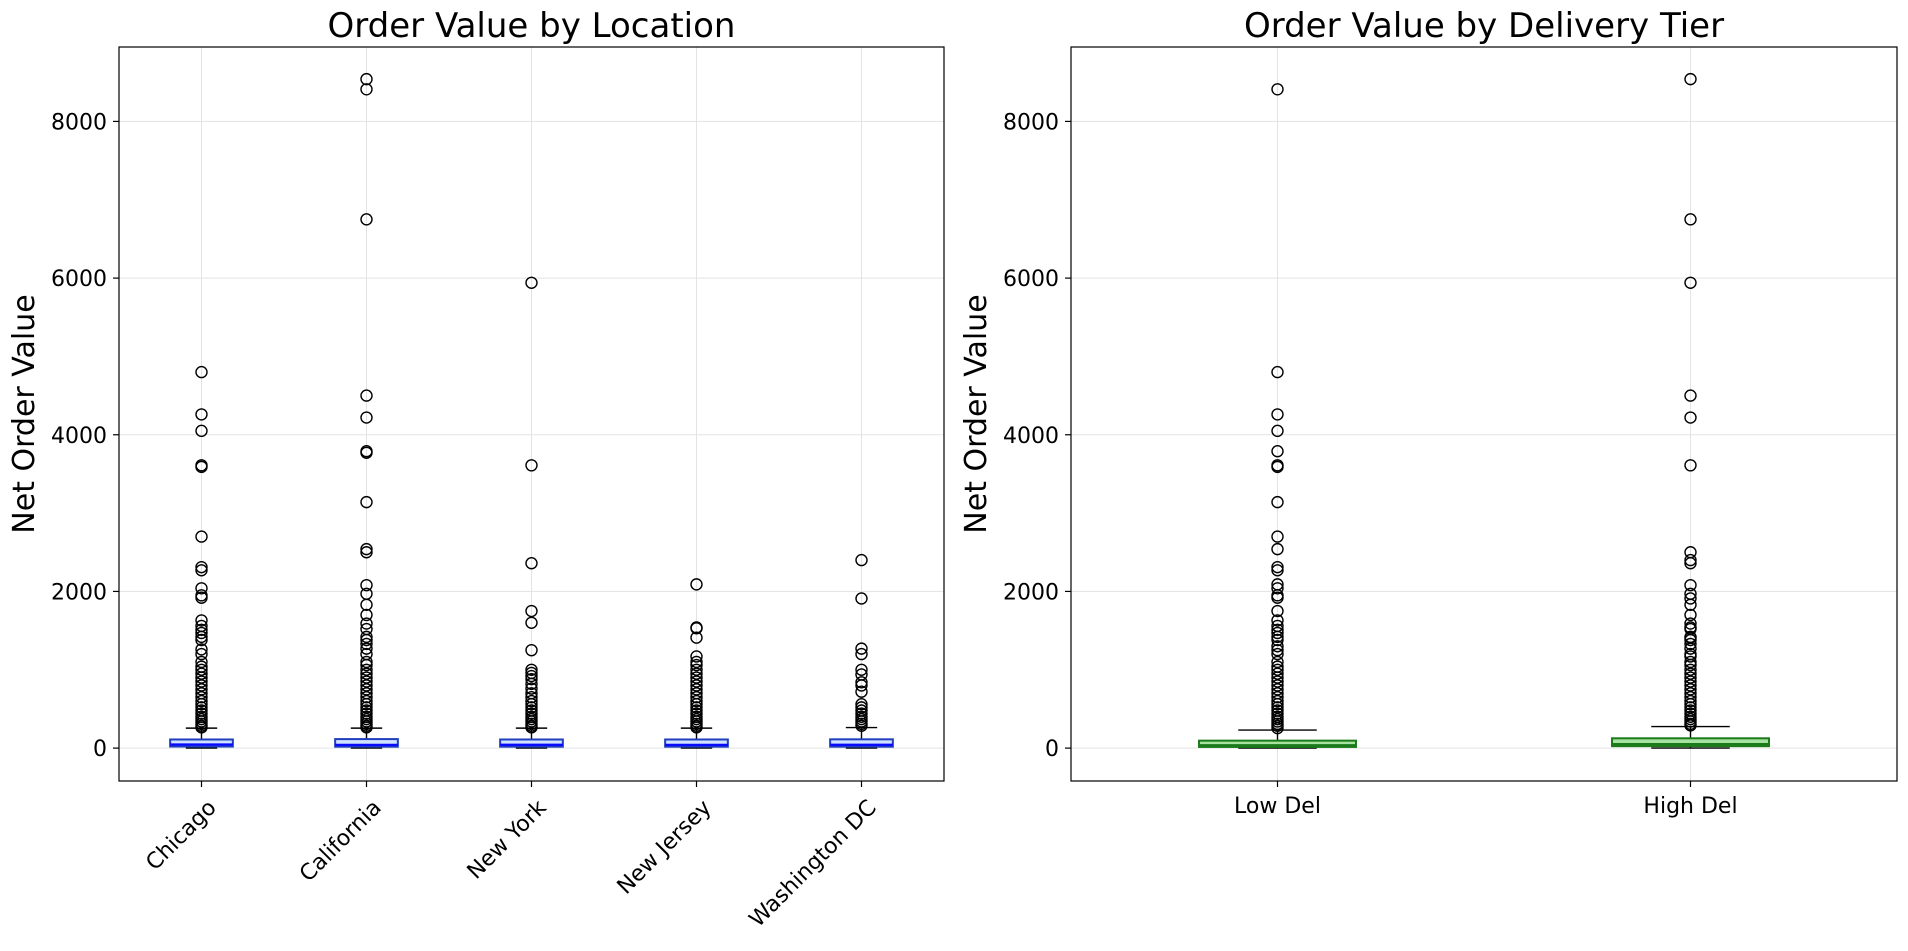 This screenshot has width=1908, height=951. I want to click on box-california, so click(366, 410).